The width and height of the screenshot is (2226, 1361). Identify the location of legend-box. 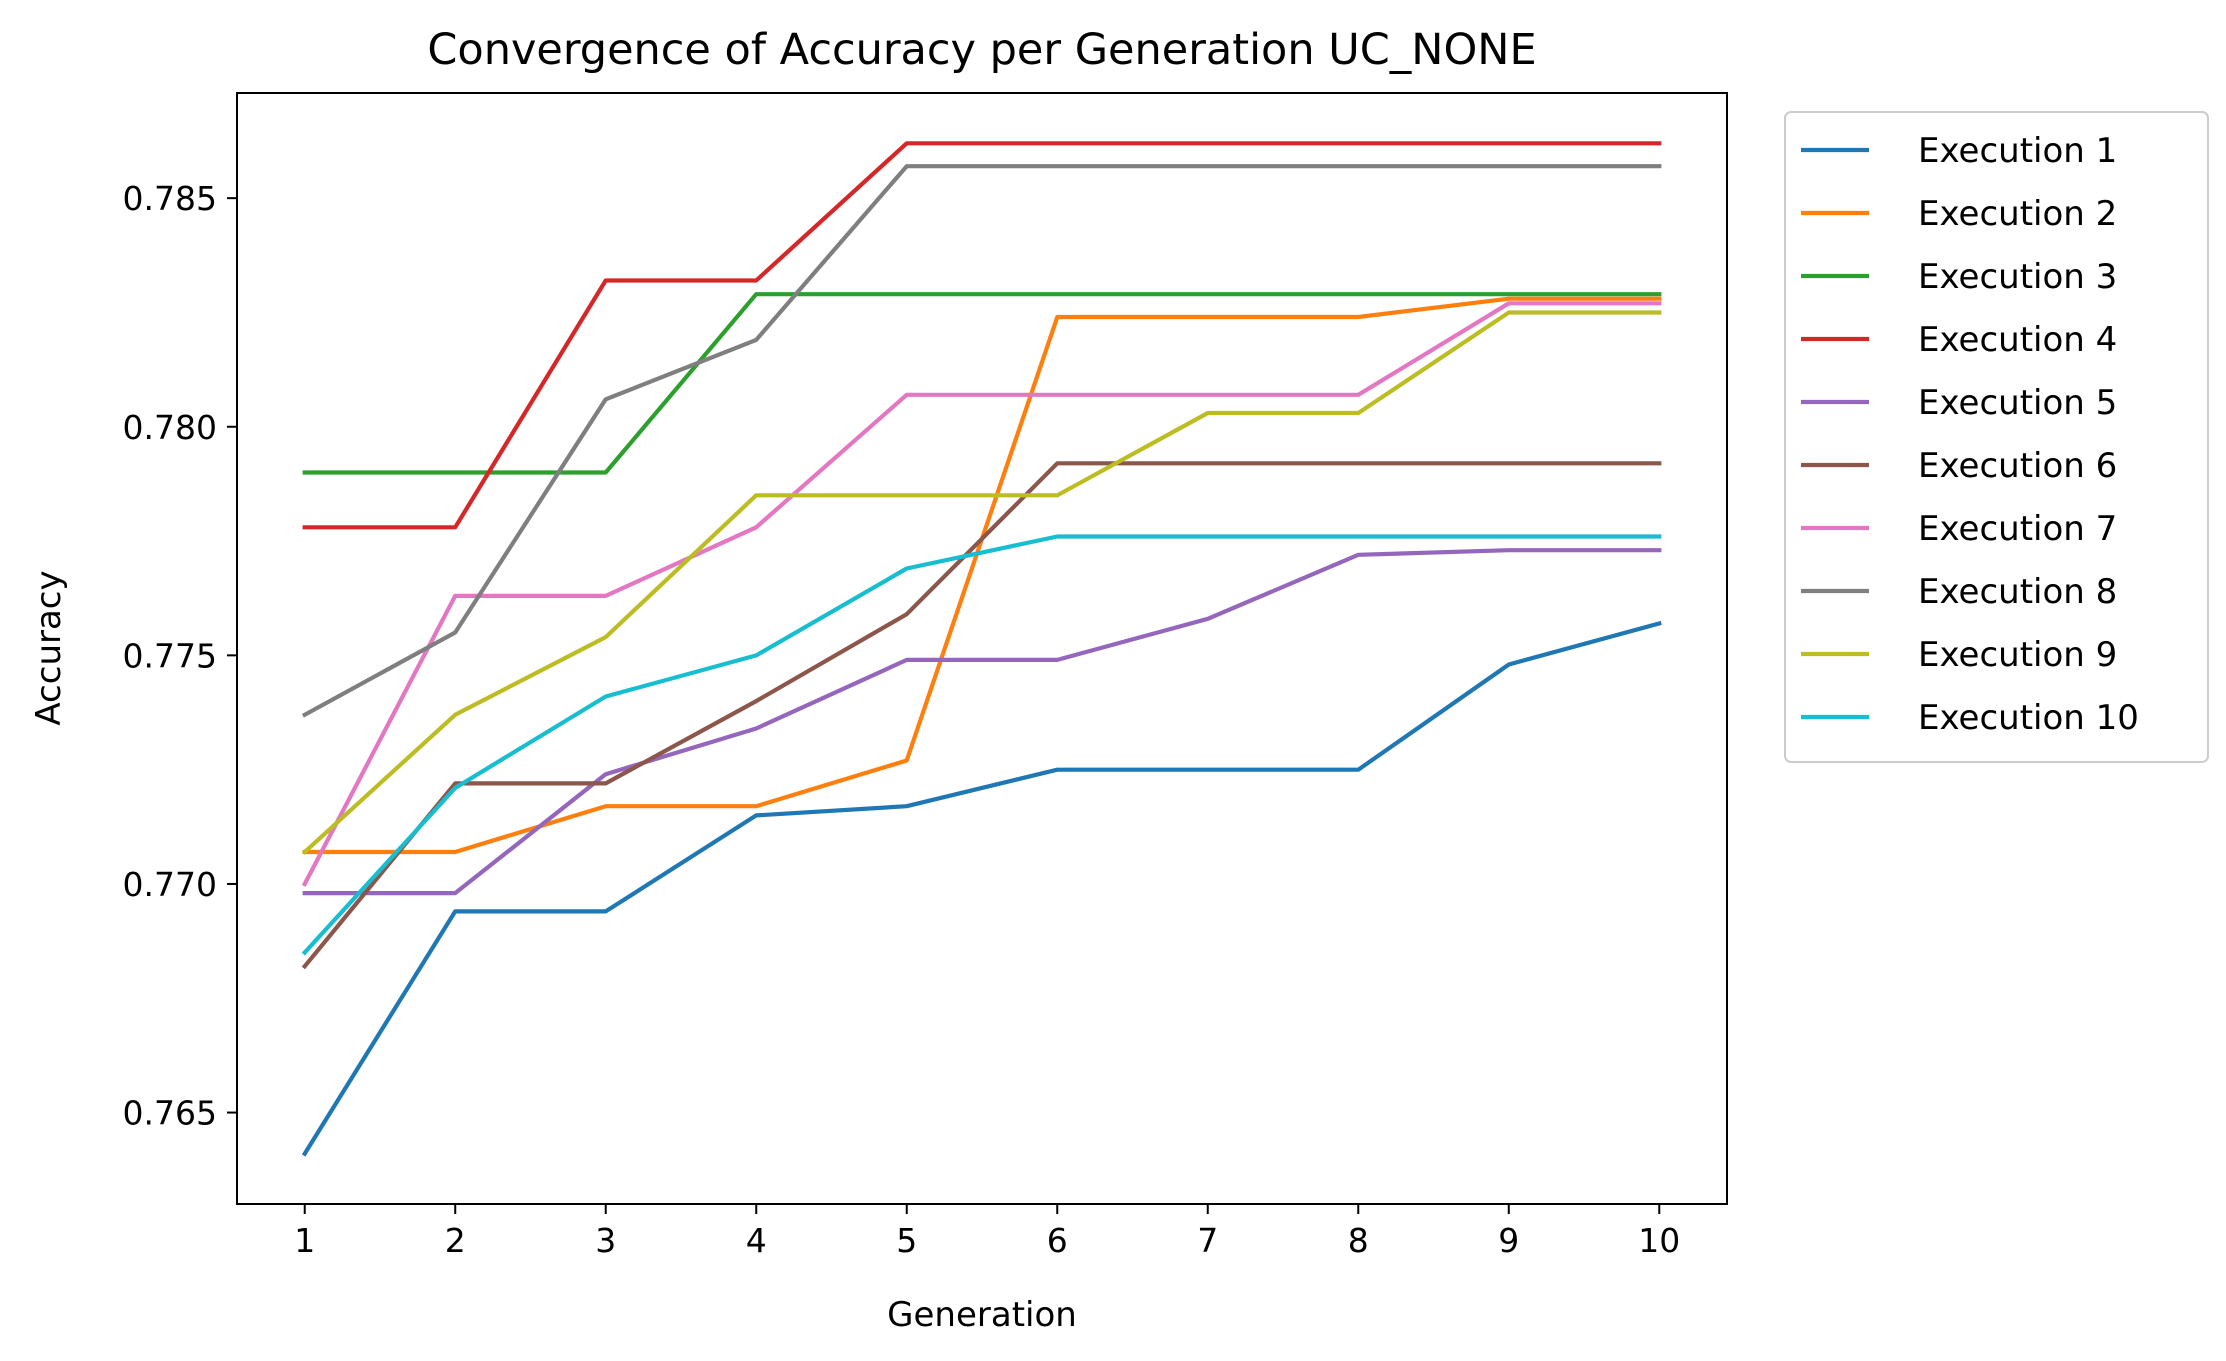
(1996, 437).